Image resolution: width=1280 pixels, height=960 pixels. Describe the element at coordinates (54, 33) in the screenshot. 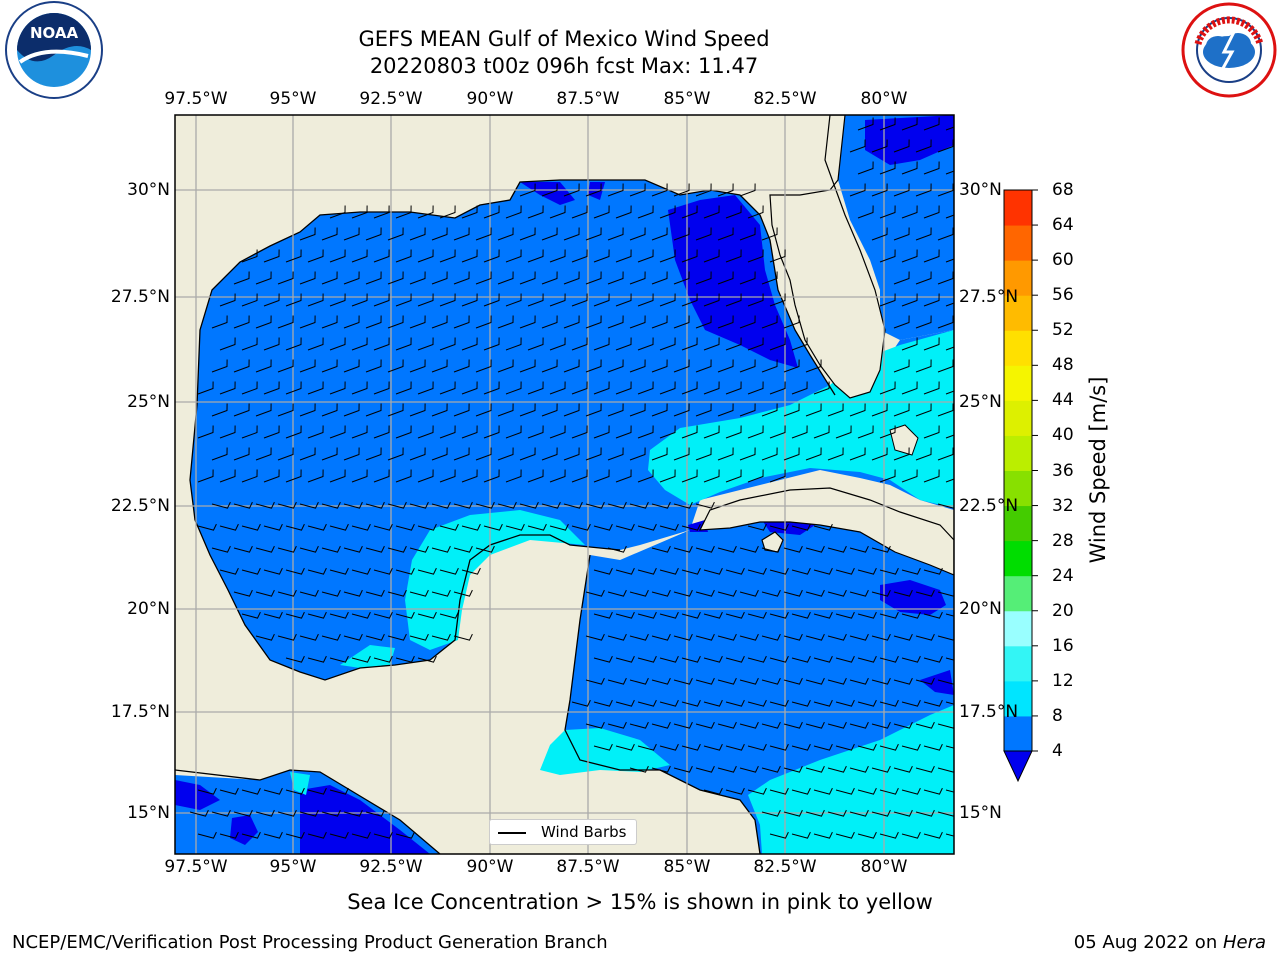

I see `noaa-logo-text: NOAA` at that location.